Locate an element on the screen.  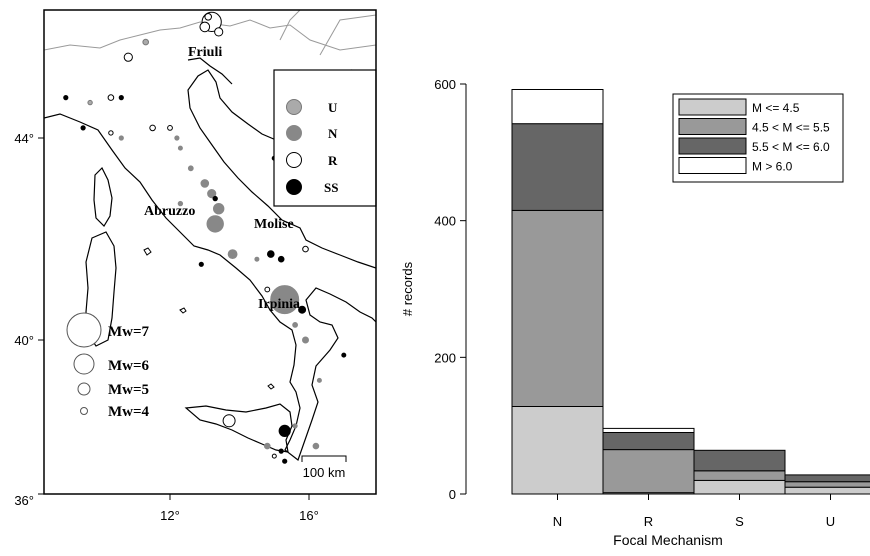
mw4-marker is located at coordinates (84, 411).